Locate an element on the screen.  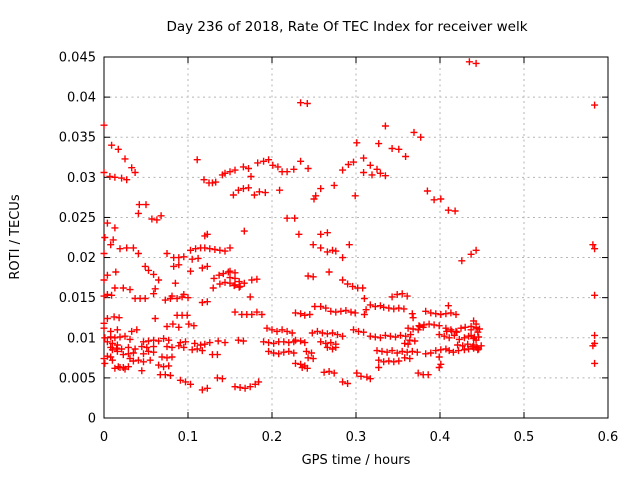
y-tick-label: 0.035 is located at coordinates (77, 138).